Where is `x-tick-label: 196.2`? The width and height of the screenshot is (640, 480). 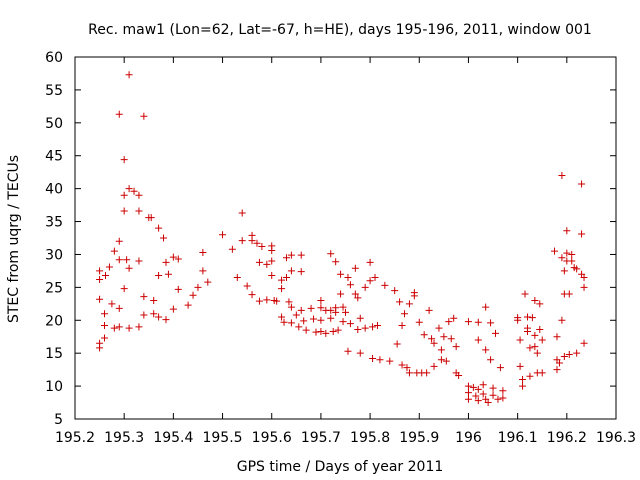 x-tick-label: 196.2 is located at coordinates (567, 438).